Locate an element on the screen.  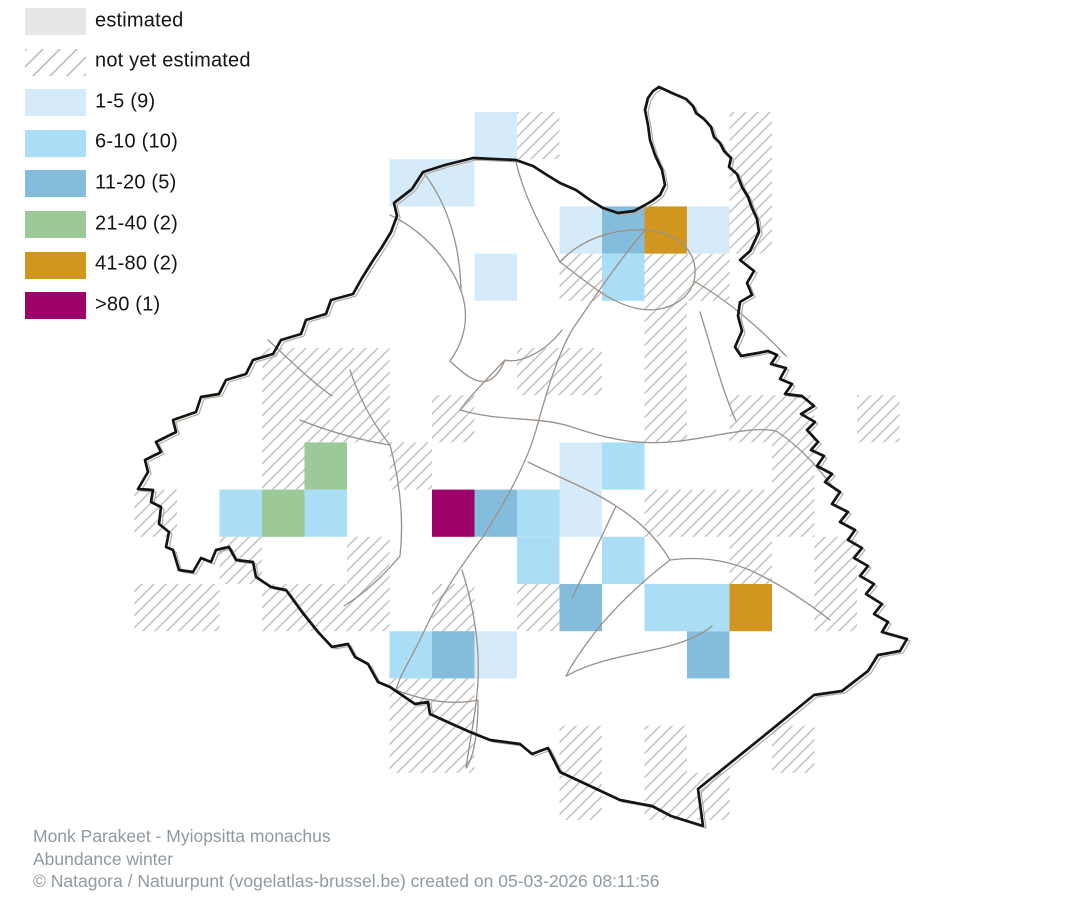
legend-swatch-not_estimated is located at coordinates (55, 62).